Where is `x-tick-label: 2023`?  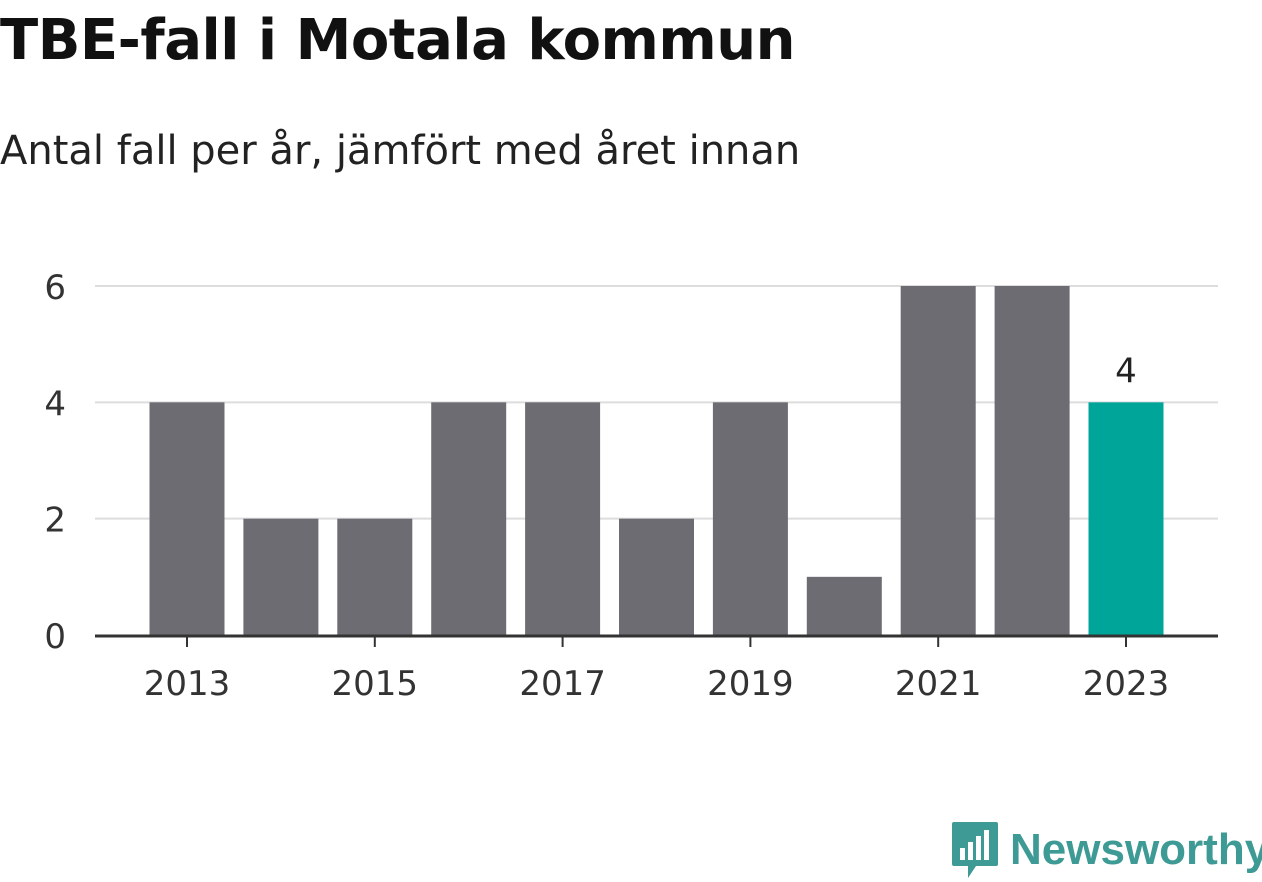 x-tick-label: 2023 is located at coordinates (1126, 684).